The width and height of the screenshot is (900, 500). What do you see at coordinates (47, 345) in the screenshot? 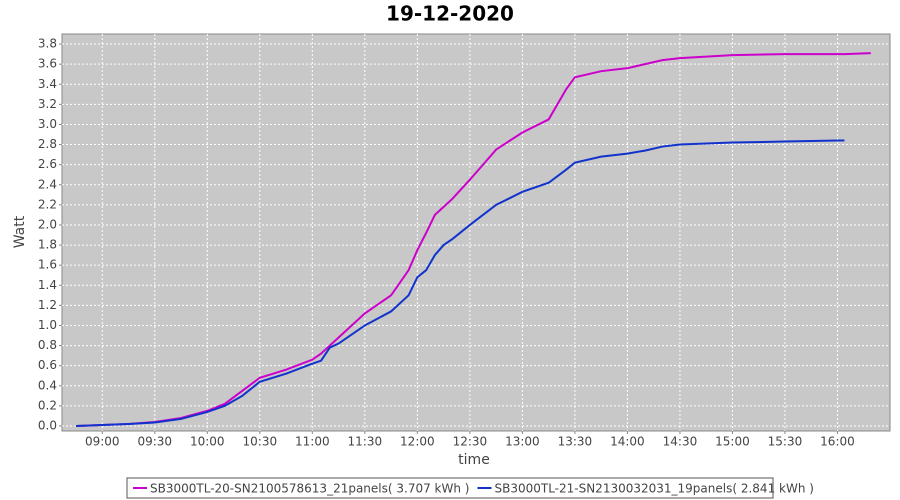
I see `y-tick-label: 0.8` at bounding box center [47, 345].